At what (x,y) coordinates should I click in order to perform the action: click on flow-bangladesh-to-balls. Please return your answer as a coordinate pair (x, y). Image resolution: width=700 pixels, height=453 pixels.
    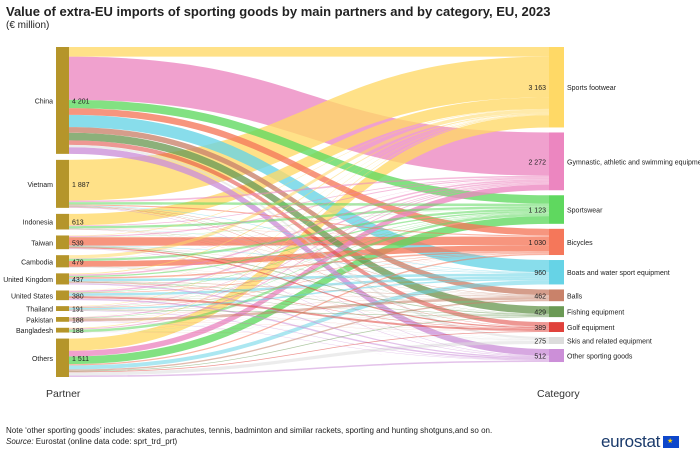
    Looking at the image, I should click on (309, 316).